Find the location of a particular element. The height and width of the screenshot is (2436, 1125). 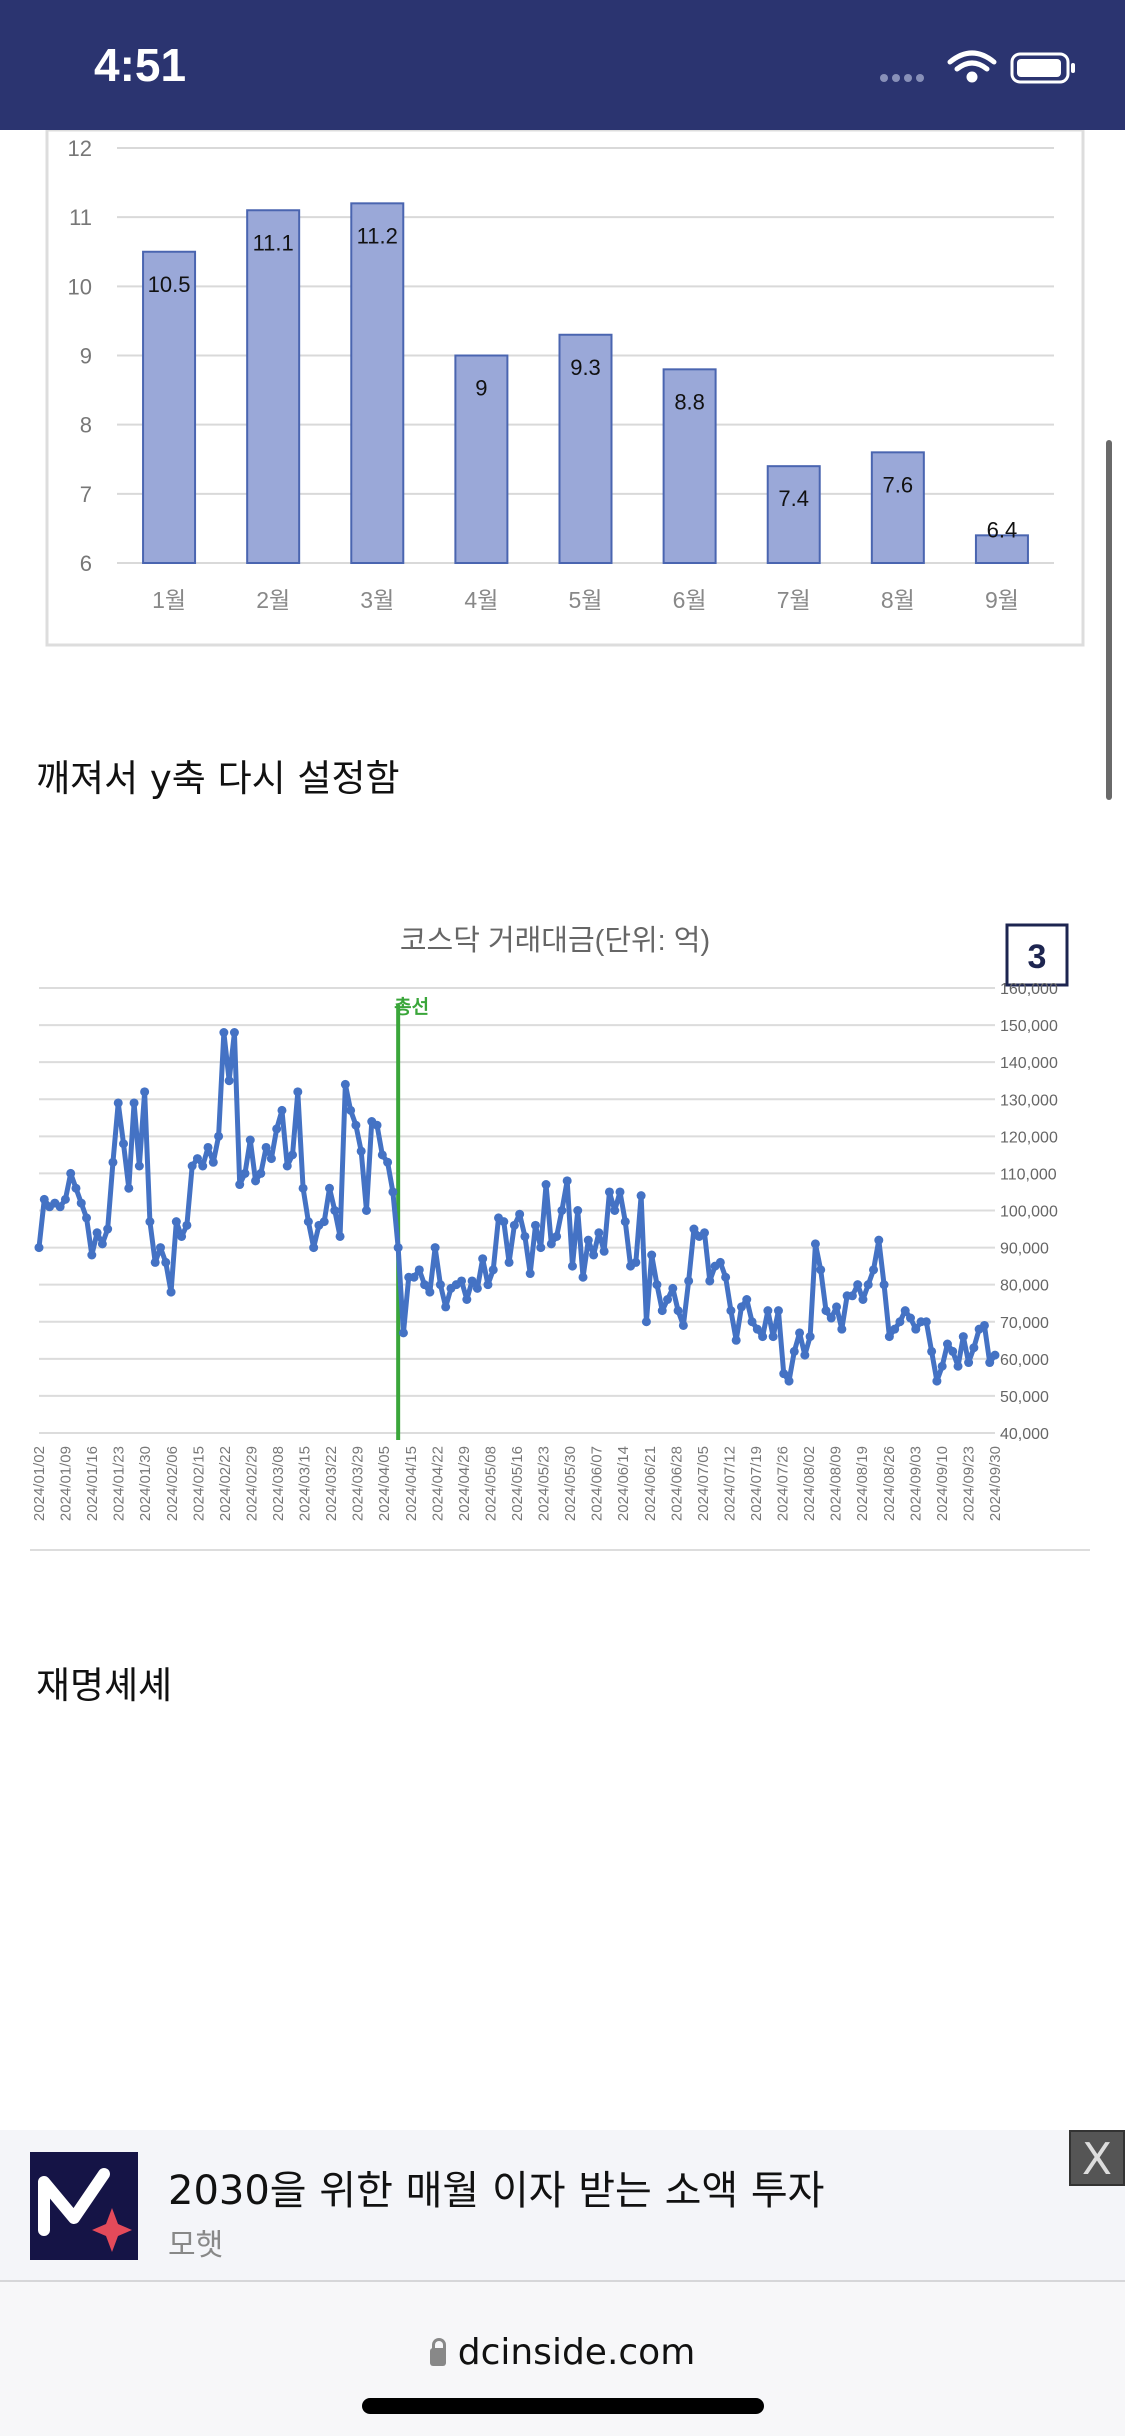

series-line is located at coordinates (517, 1207).